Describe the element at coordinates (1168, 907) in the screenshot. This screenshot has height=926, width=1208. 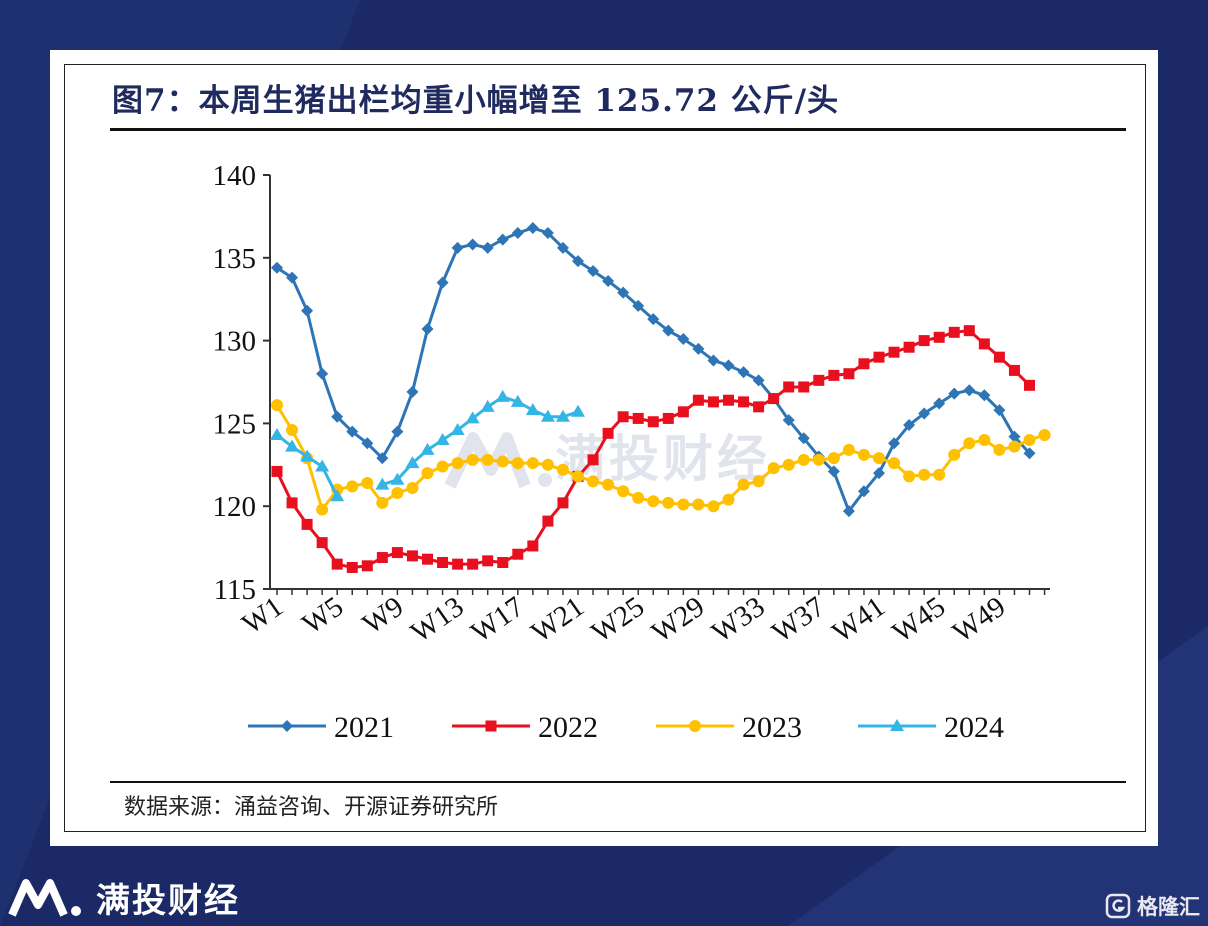
I see `corner-logo-text: 格隆汇` at that location.